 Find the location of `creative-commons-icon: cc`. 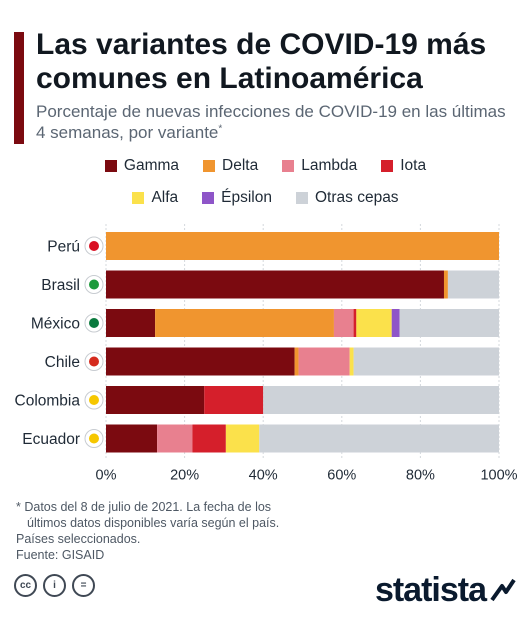

creative-commons-icon: cc is located at coordinates (25, 585).